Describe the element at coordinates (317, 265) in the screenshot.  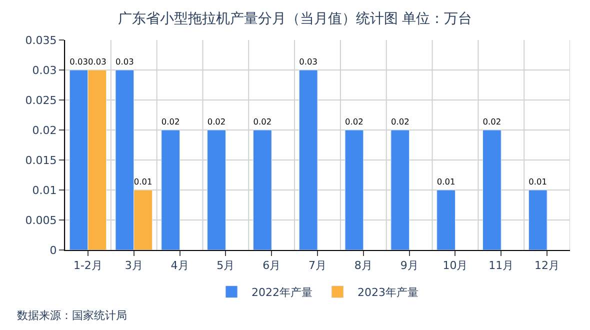
I see `x-tick-label: 7月` at that location.